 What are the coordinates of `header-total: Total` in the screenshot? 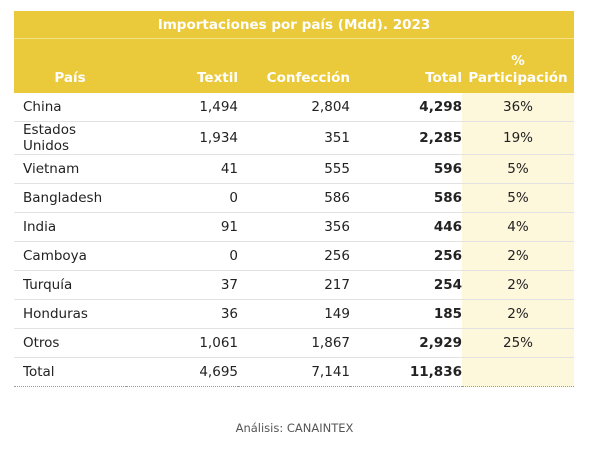 It's located at (406, 65).